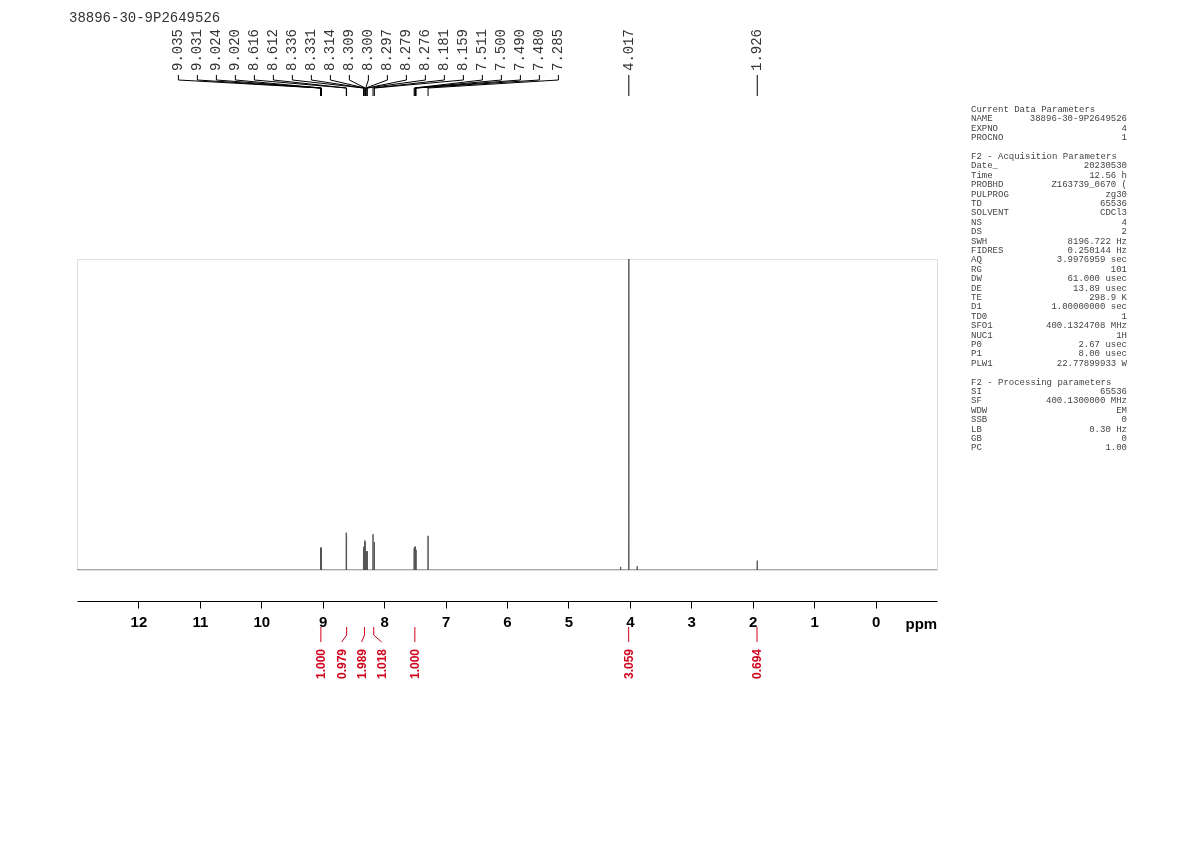  What do you see at coordinates (507, 621) in the screenshot?
I see `x-tick-label: 6` at bounding box center [507, 621].